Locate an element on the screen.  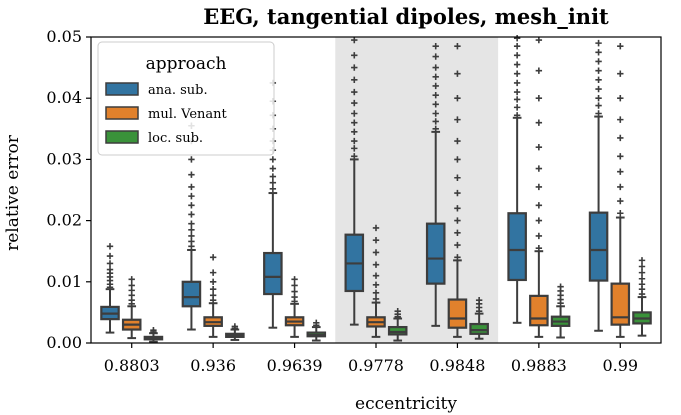
y-tick-label: 0.02 is located at coordinates (64, 220).